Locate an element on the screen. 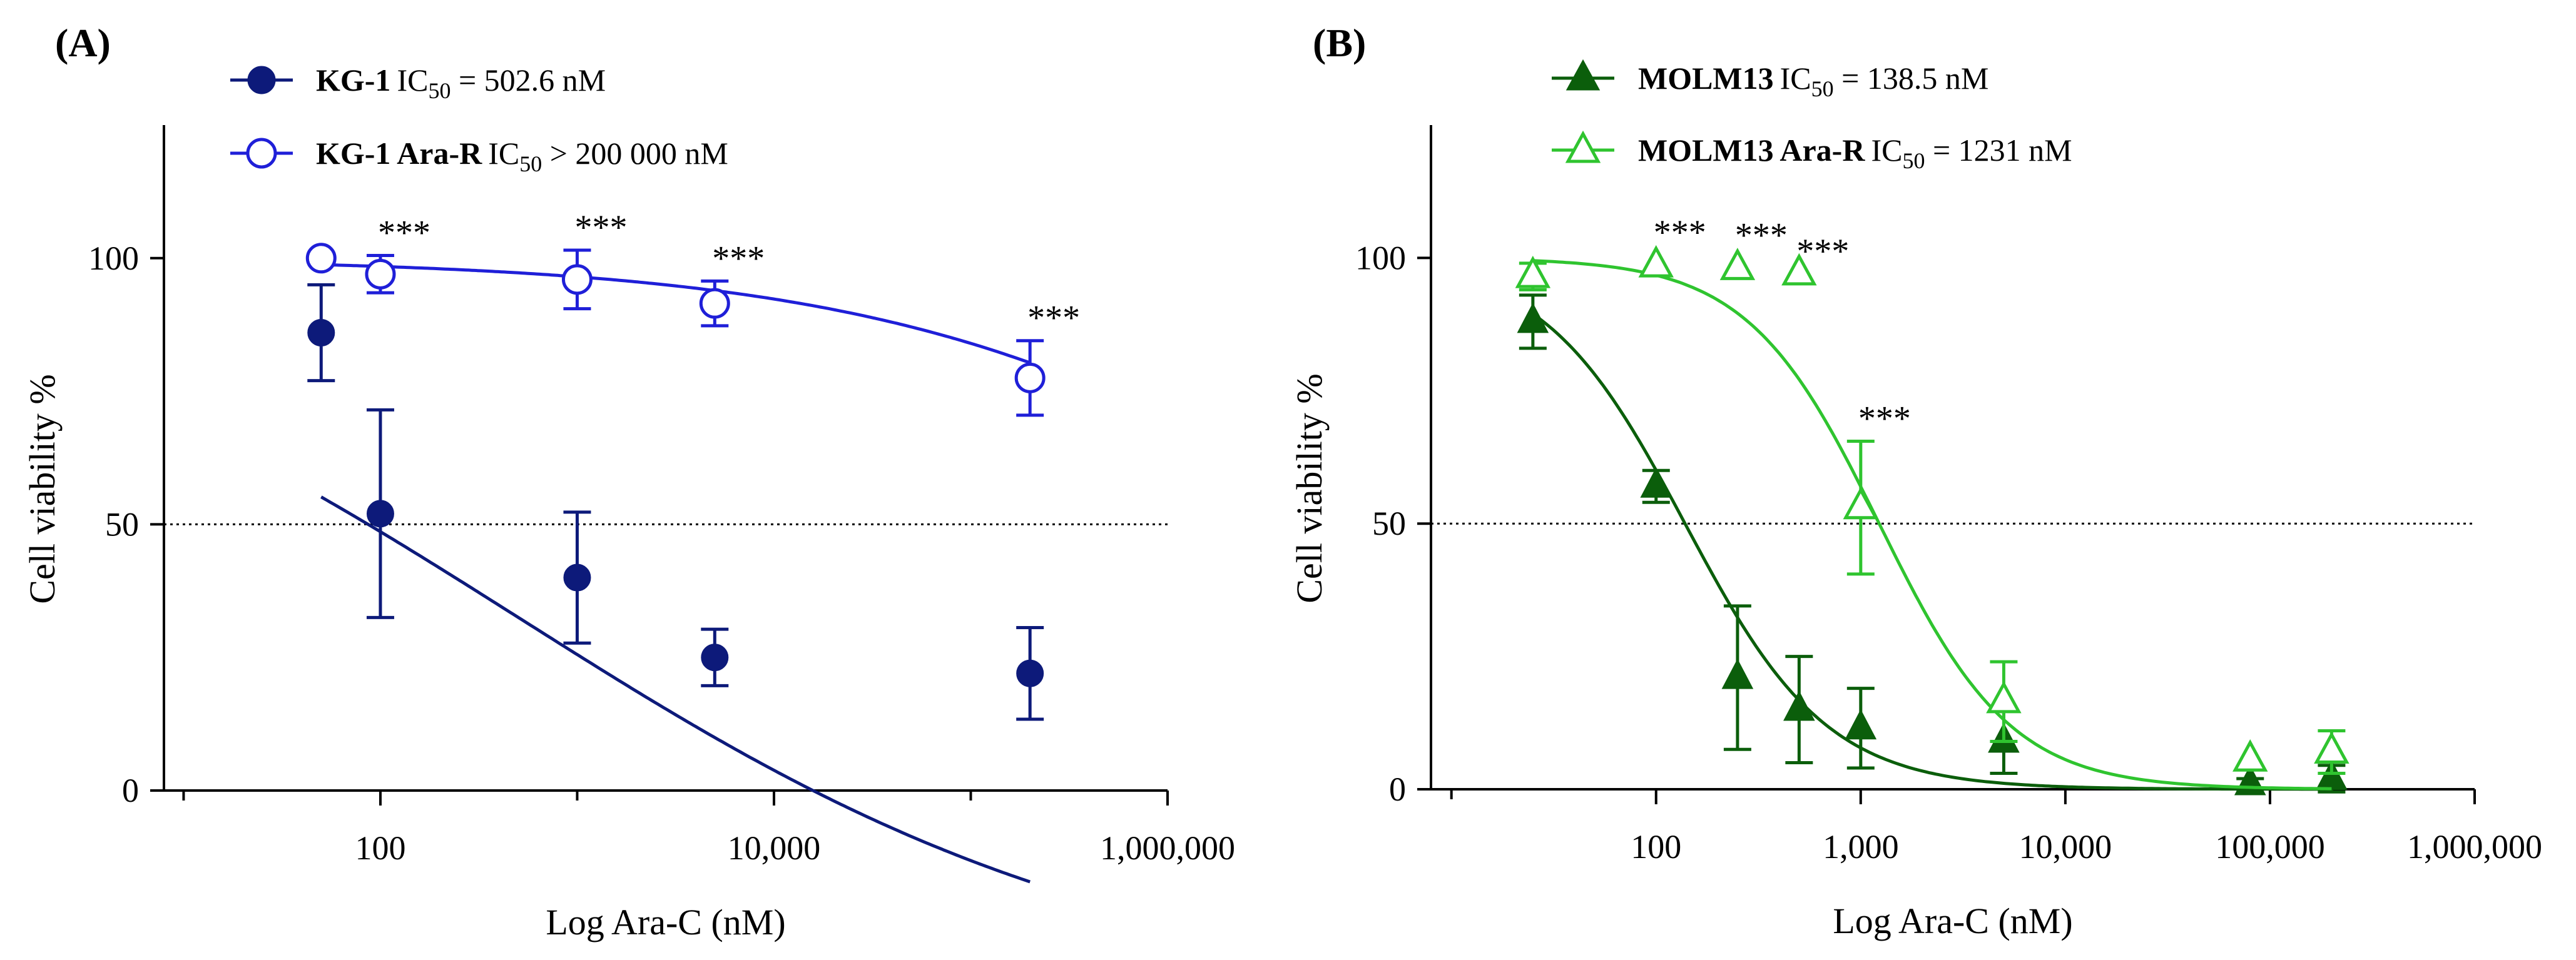 This screenshot has height=960, width=2576. filled-triangle-icon is located at coordinates (1583, 75).